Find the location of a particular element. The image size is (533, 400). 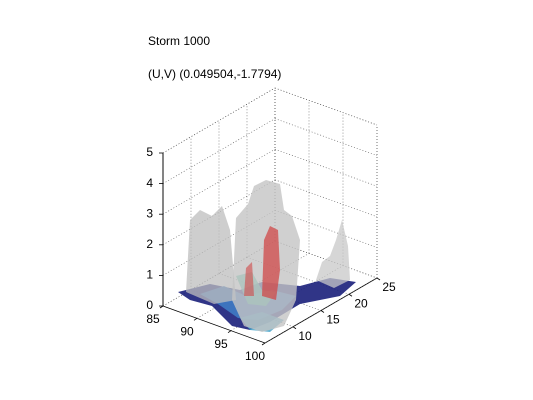

volume-render is located at coordinates (267, 256).